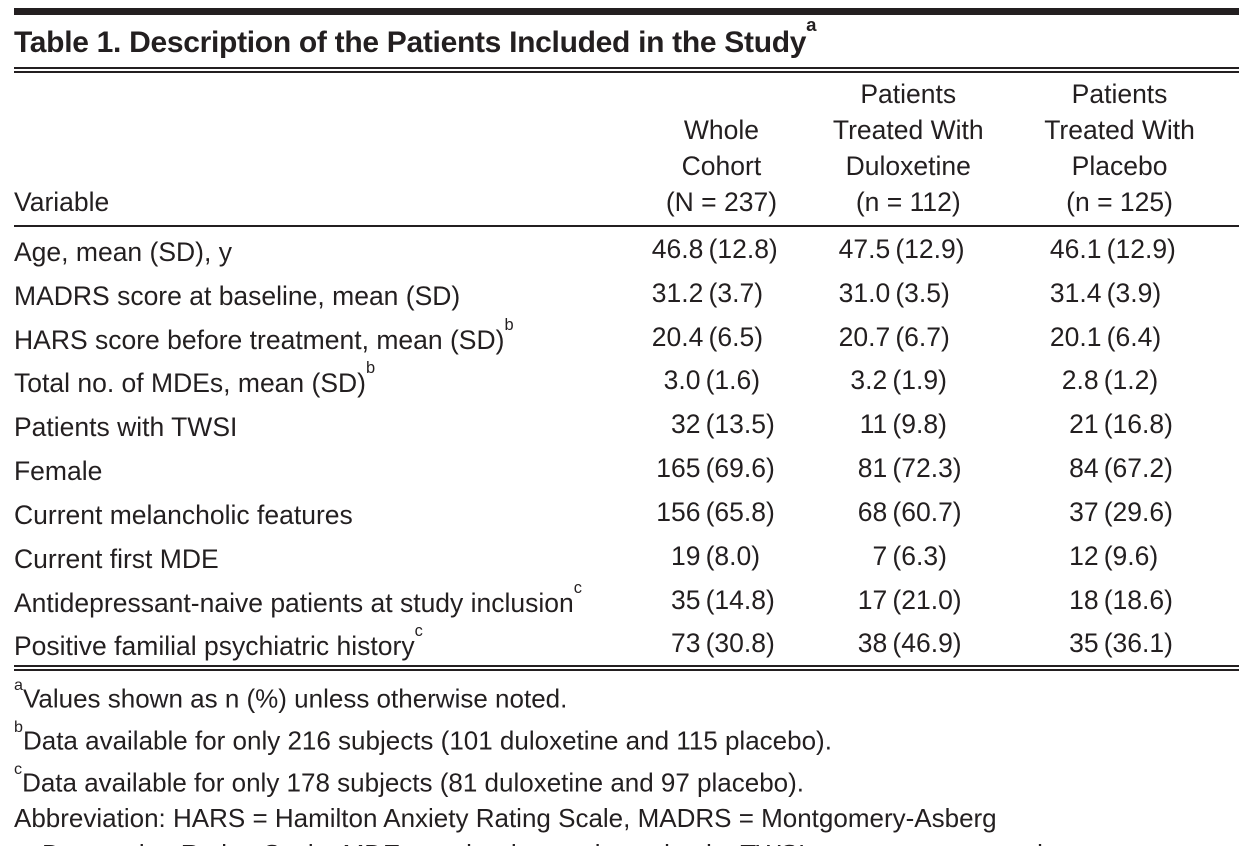 The image size is (1253, 846). I want to click on cell-whole-cohort: 165 (69.6), so click(722, 468).